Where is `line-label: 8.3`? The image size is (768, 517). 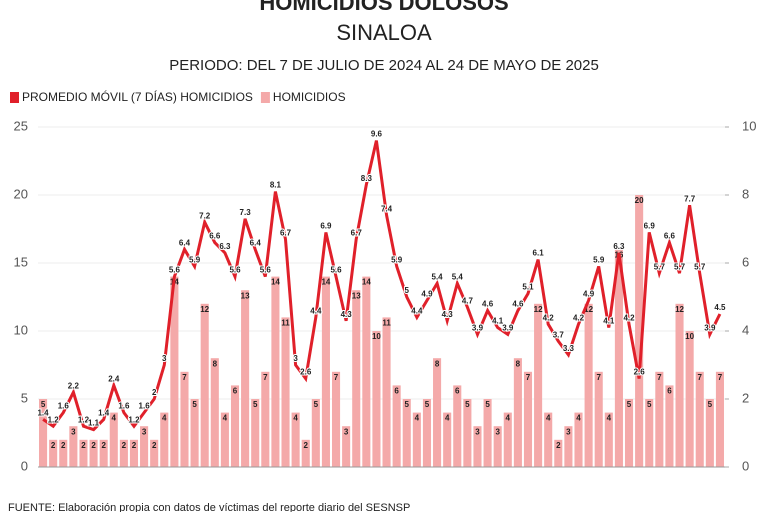 line-label: 8.3 is located at coordinates (367, 178).